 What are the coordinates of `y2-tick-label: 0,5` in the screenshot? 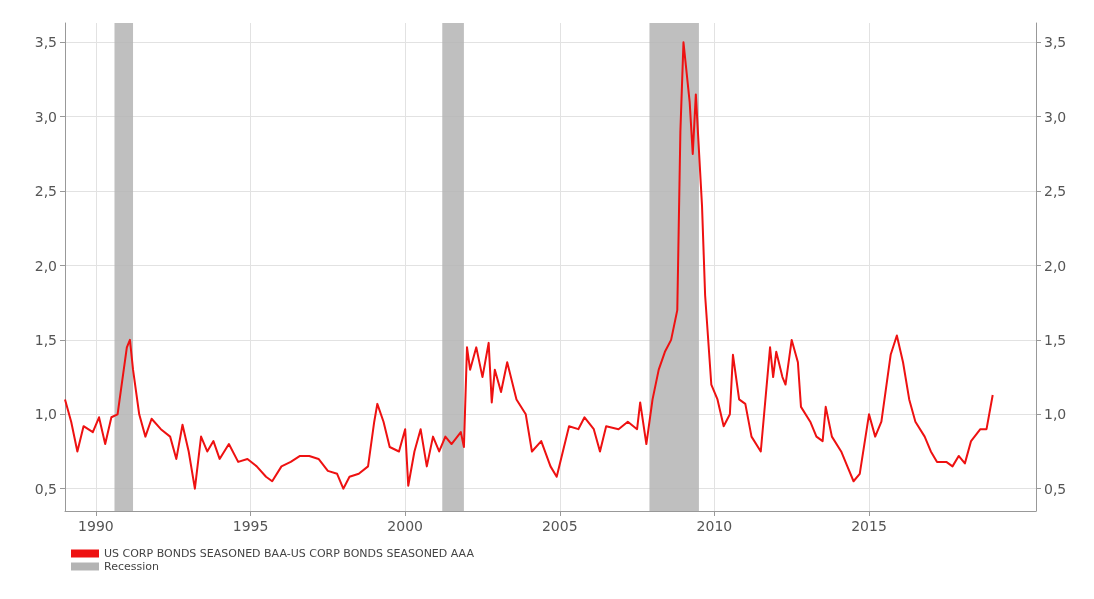 It's located at (1055, 488).